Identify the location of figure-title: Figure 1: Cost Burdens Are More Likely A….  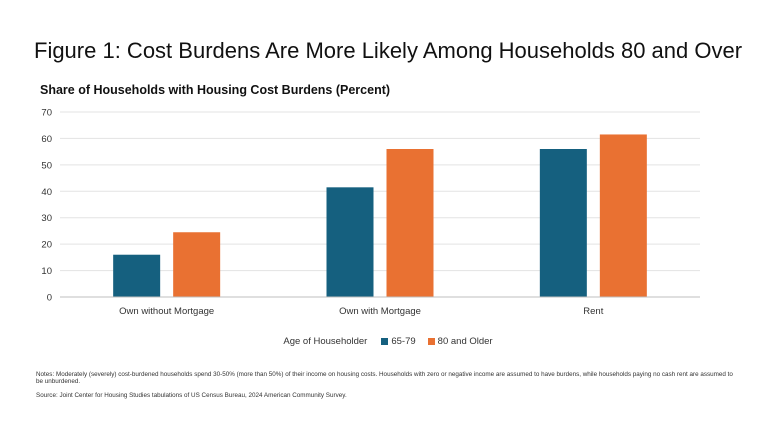
(388, 50).